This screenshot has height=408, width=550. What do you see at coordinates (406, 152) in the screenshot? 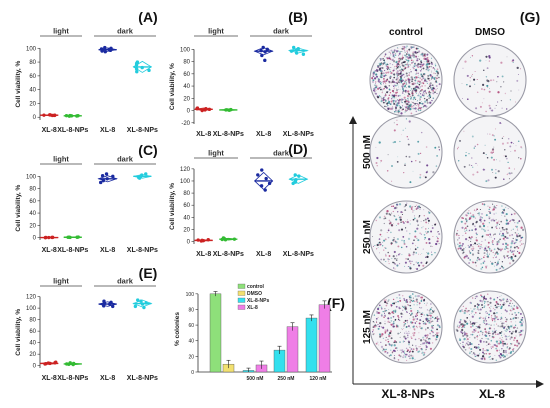
I see `dish-outline` at bounding box center [406, 152].